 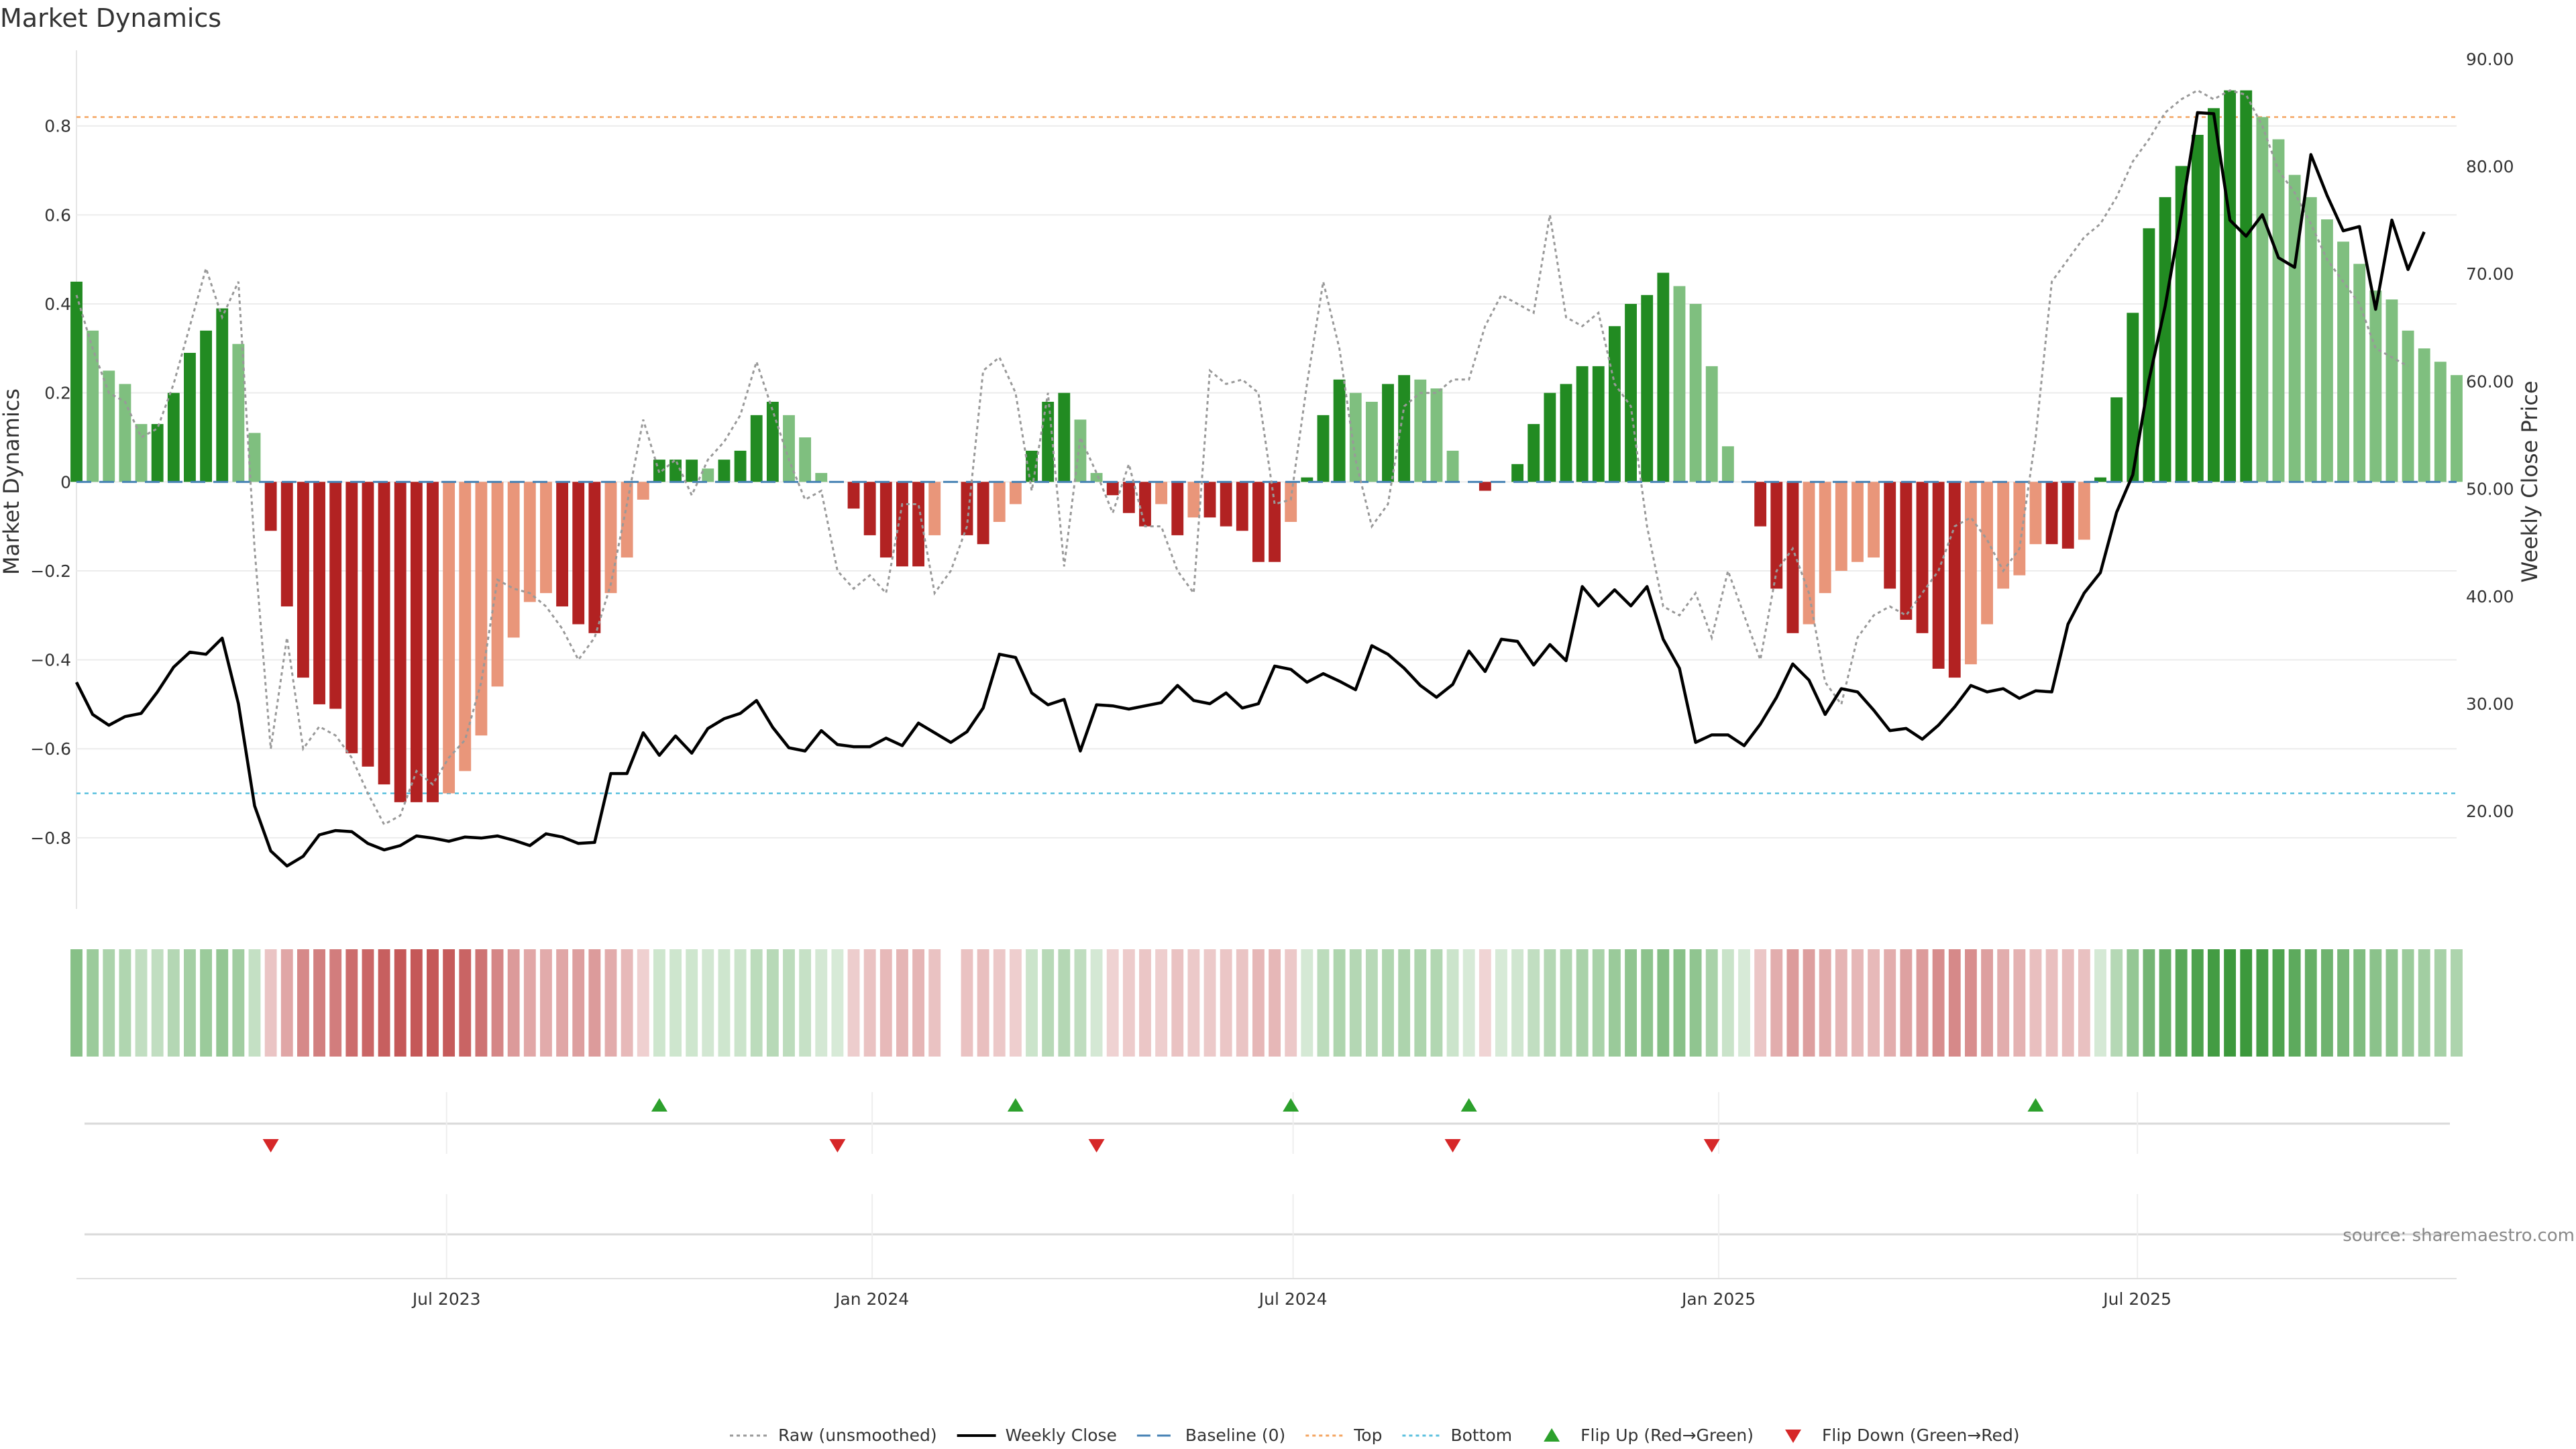 I want to click on left-tick-label: −0.2, so click(x=50, y=571).